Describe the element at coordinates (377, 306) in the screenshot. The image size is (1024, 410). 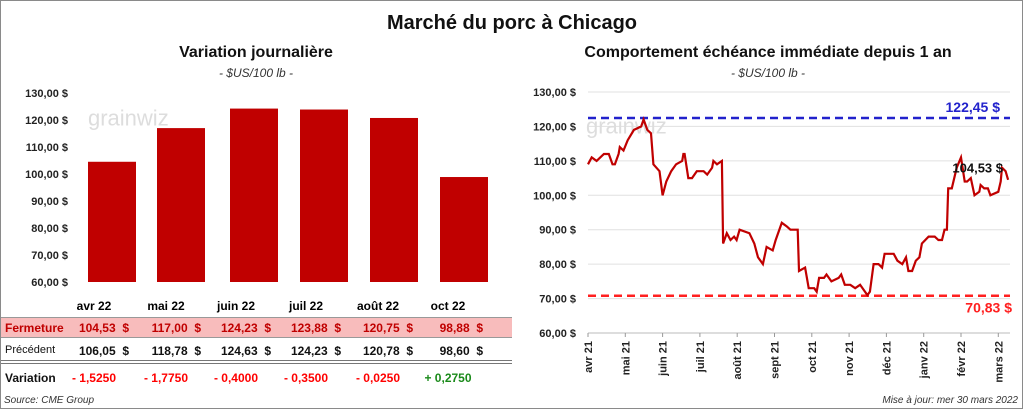
I see `column-header: août 22` at that location.